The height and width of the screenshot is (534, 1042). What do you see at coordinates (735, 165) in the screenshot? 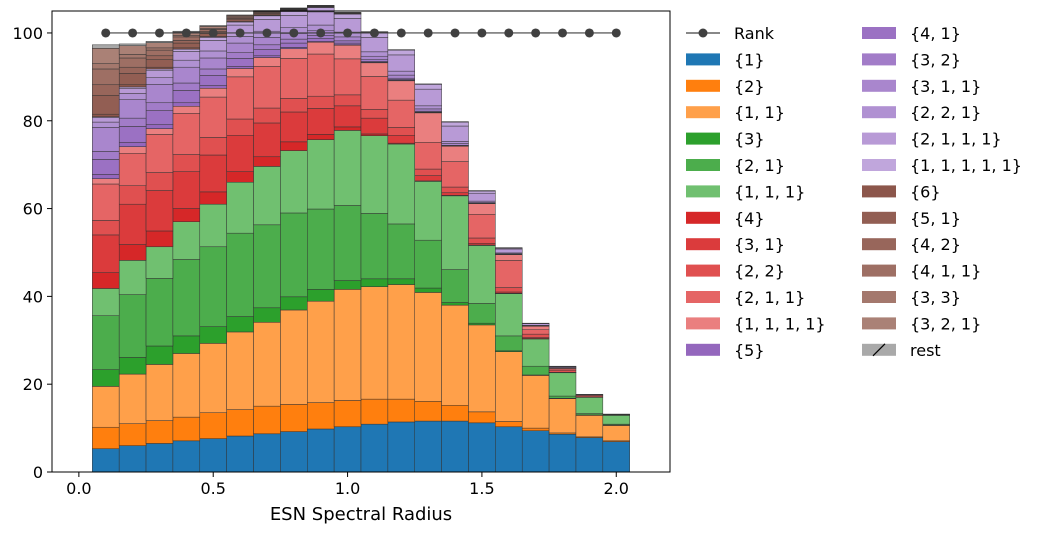
I see `legend-item-2-1: {2, 1}` at bounding box center [735, 165].